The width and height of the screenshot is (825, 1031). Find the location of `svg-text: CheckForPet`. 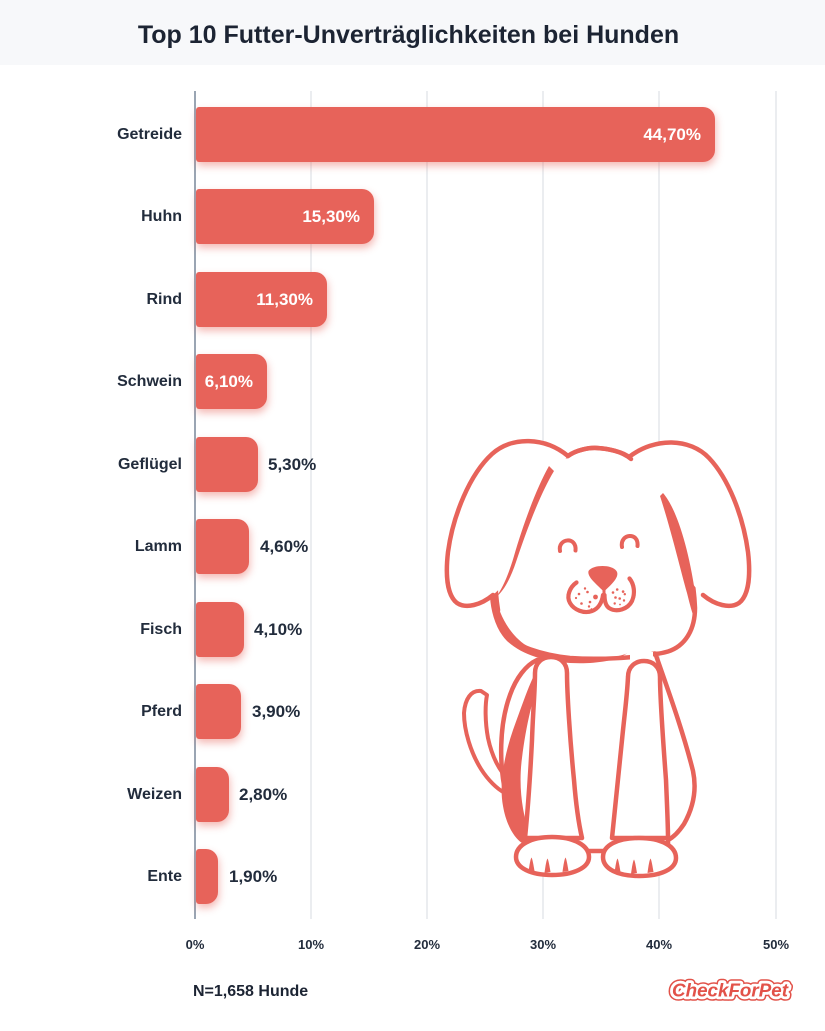

svg-text: CheckForPet is located at coordinates (730, 990).